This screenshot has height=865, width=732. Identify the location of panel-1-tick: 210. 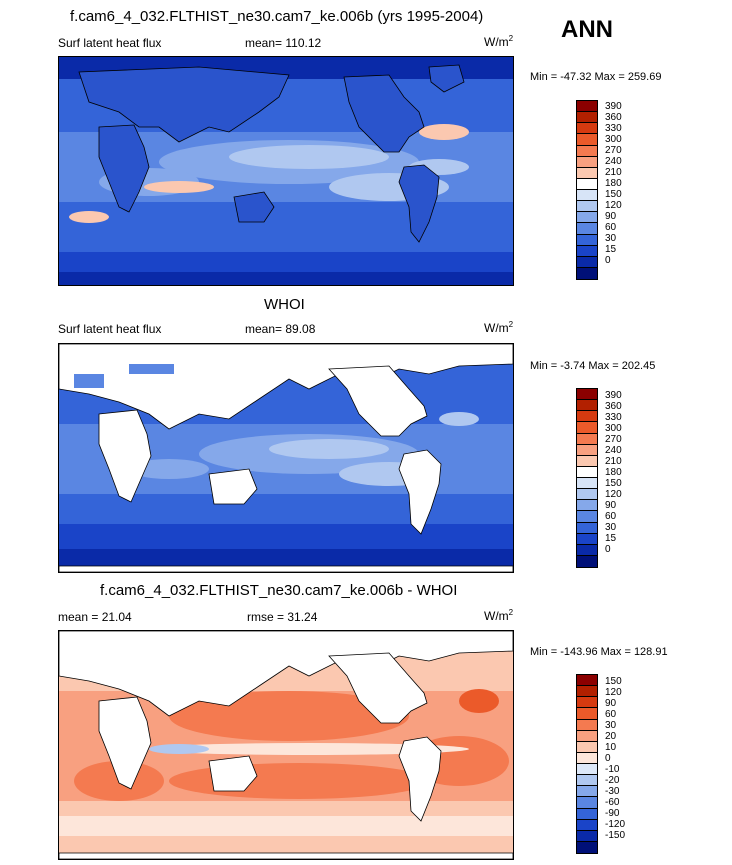
(613, 172).